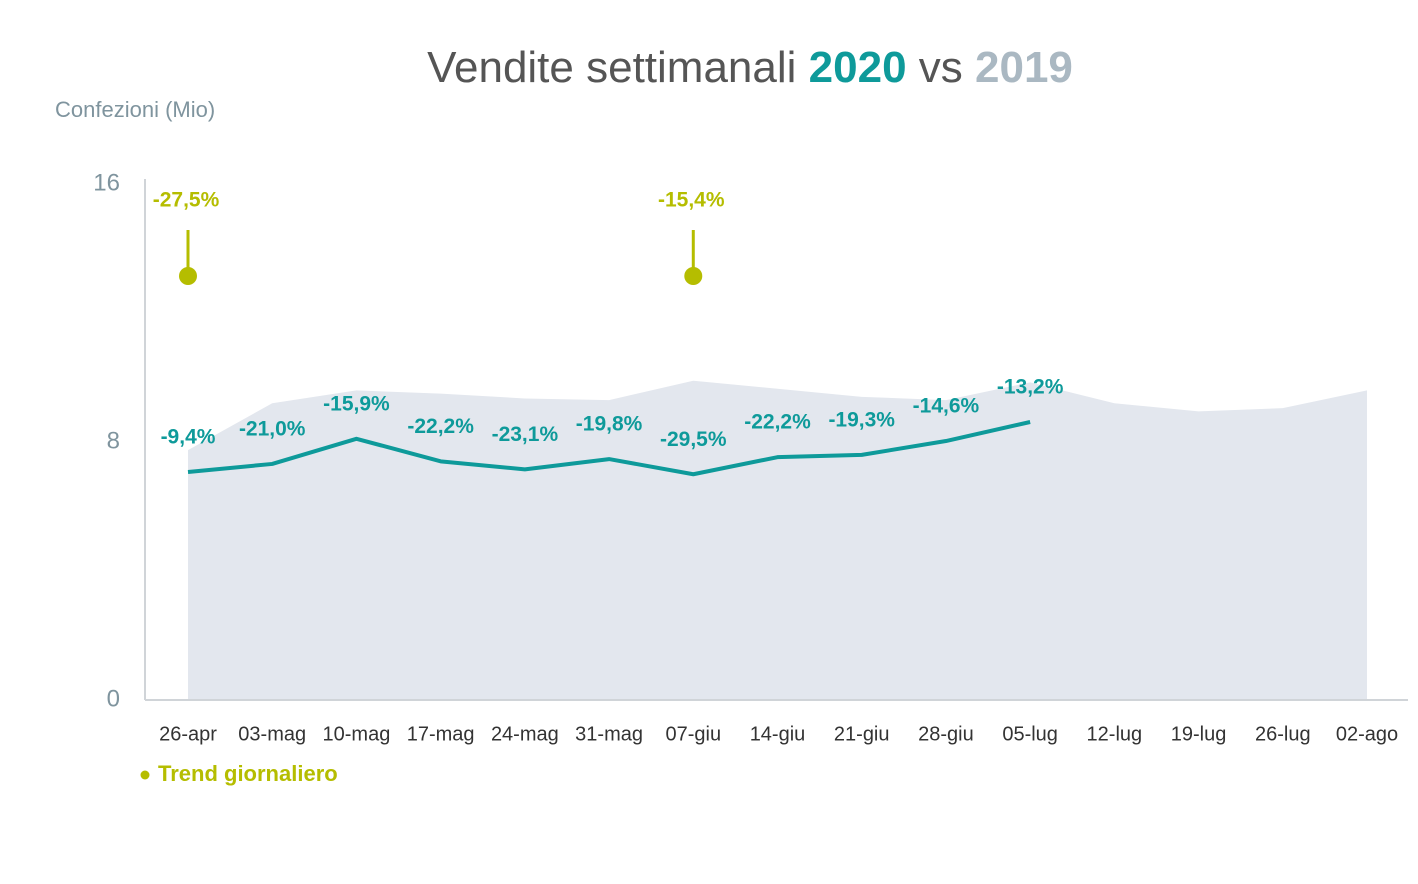  Describe the element at coordinates (611, 67) in the screenshot. I see `title-text: Vendite settimanali` at that location.